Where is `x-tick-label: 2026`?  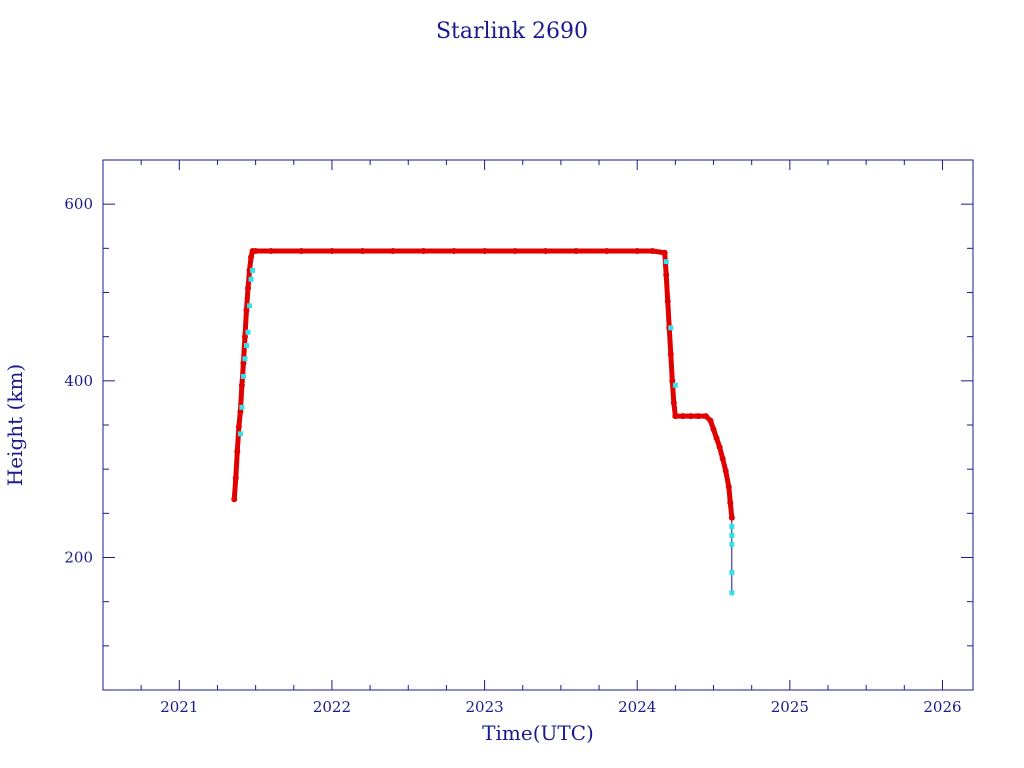 x-tick-label: 2026 is located at coordinates (942, 707).